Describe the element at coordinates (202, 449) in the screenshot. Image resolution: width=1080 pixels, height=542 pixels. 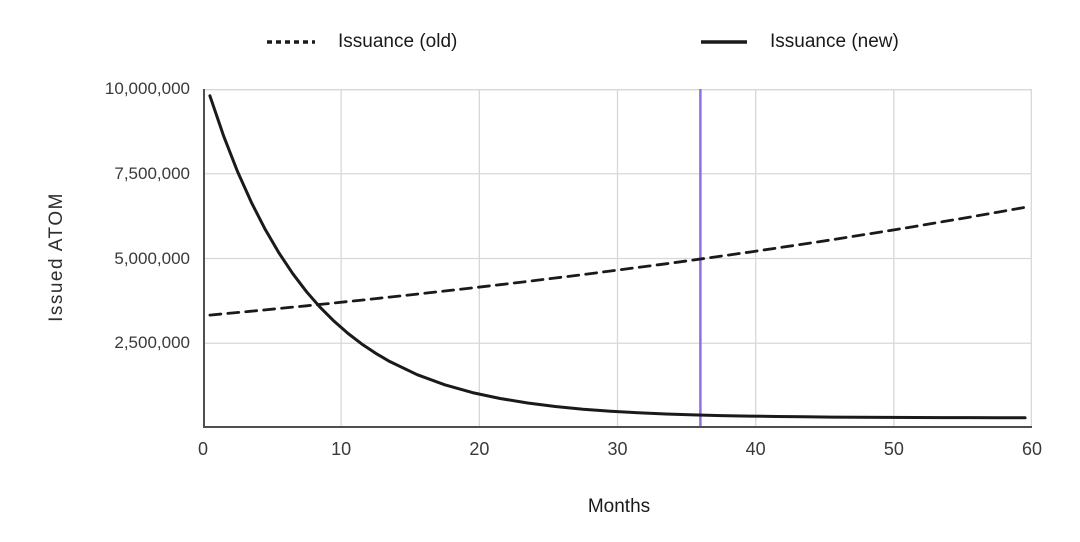
I see `x-tick-label: 0` at that location.